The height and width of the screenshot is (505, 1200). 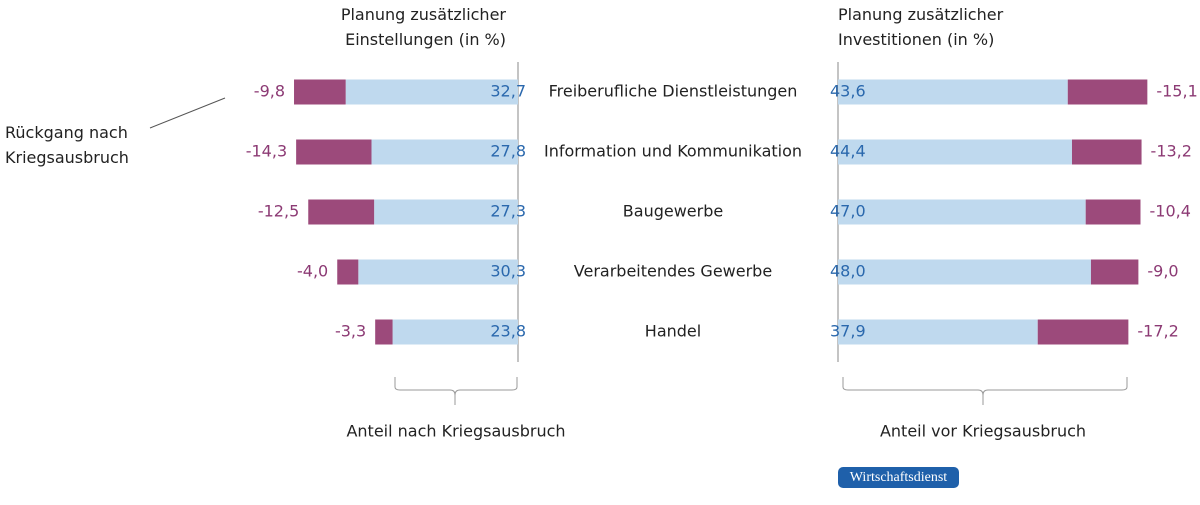 I want to click on source-badge: Wirtschaftsdienst, so click(x=898, y=477).